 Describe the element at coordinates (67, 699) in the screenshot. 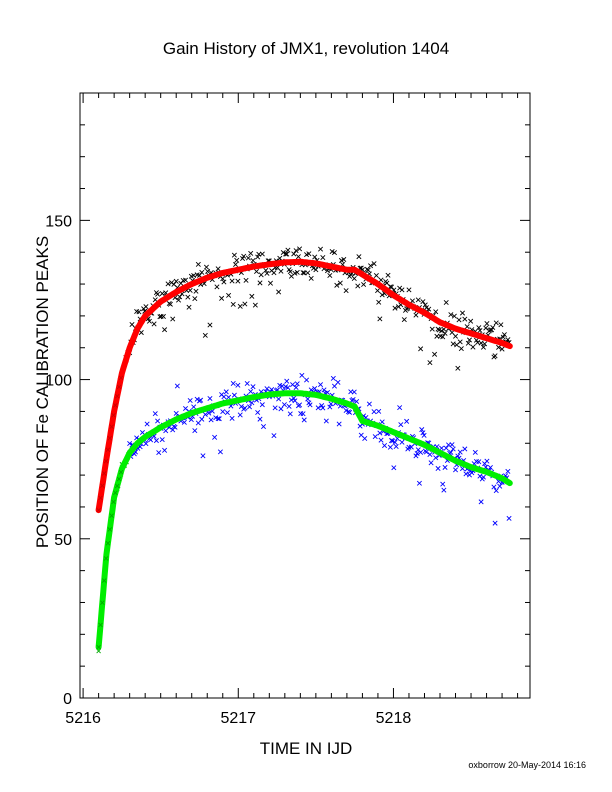

I see `y-tick-label: 0` at that location.